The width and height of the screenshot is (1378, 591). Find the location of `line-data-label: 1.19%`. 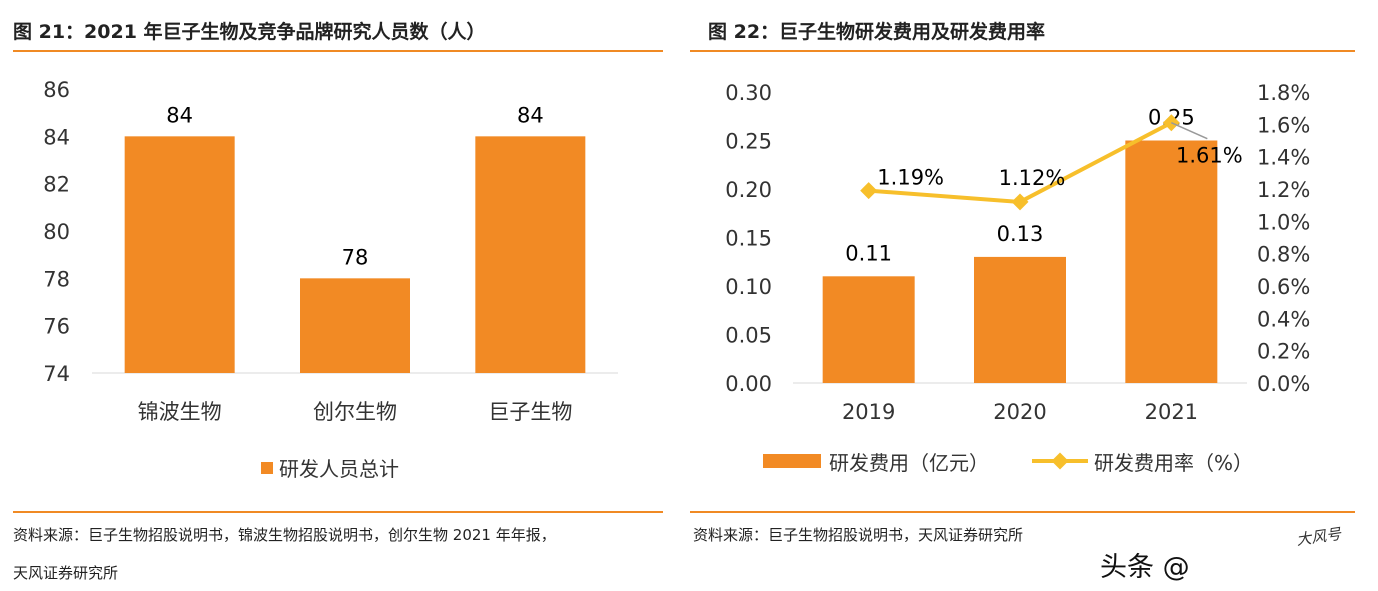

line-data-label: 1.19% is located at coordinates (910, 178).